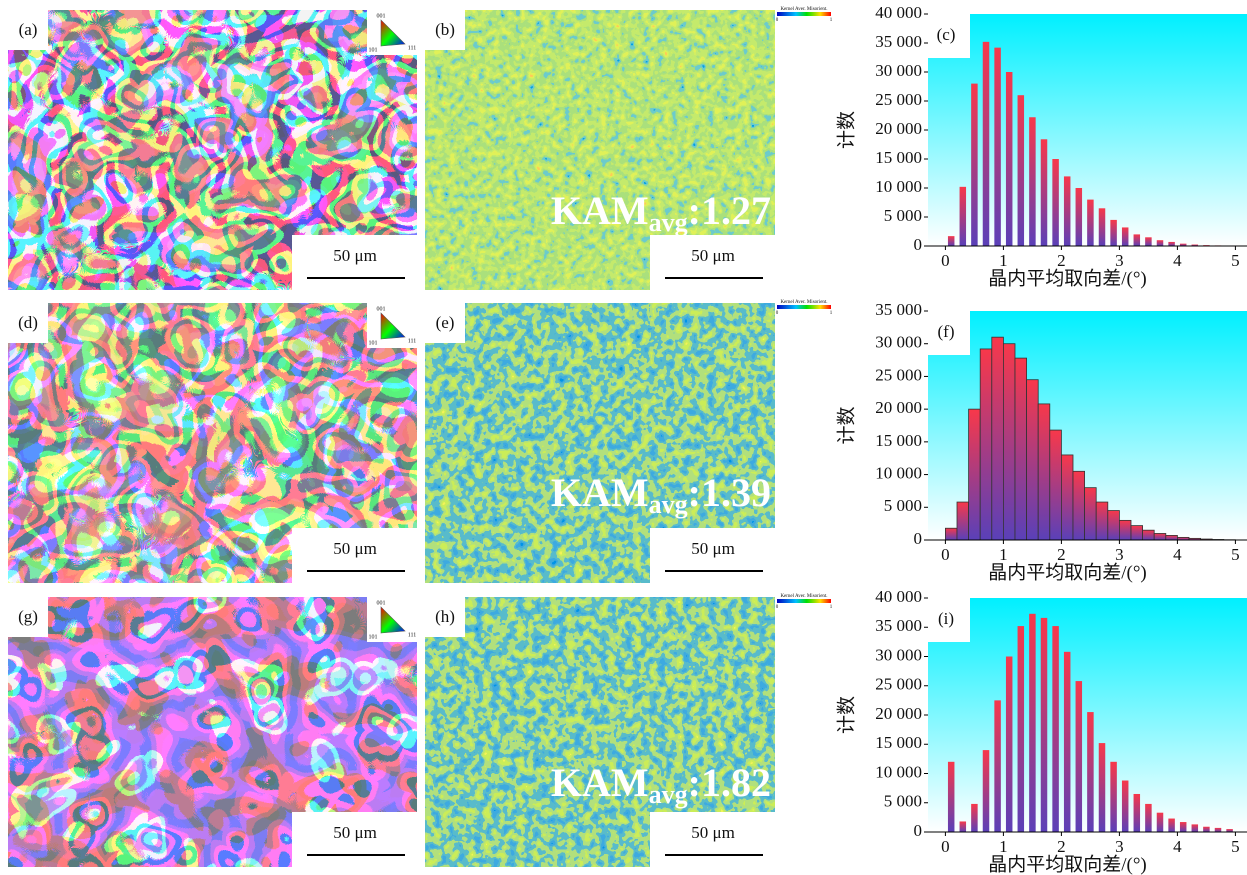 Image resolution: width=1247 pixels, height=875 pixels. I want to click on ipf-triangle, so click(393, 33).